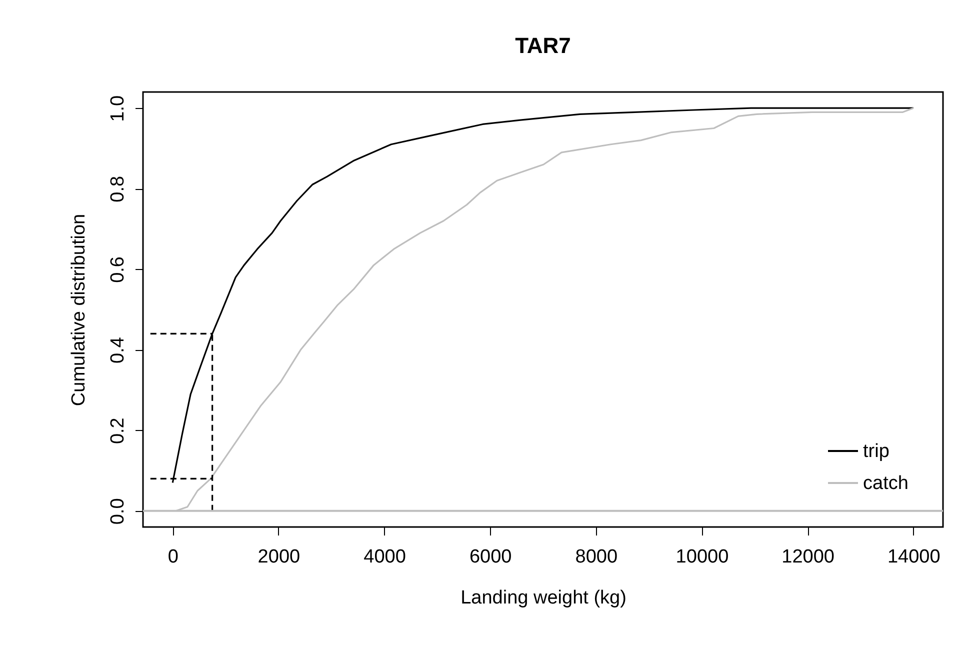 This screenshot has width=956, height=666. What do you see at coordinates (596, 557) in the screenshot?
I see `x-tick-label: 8000` at bounding box center [596, 557].